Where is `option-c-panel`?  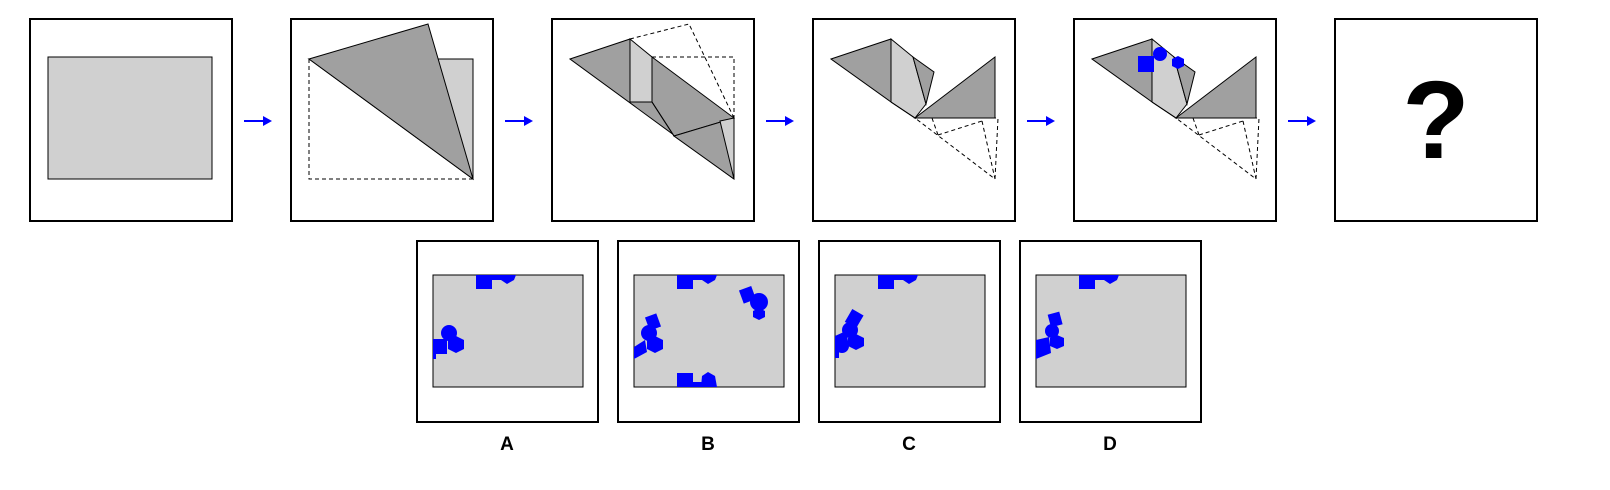 option-c-panel is located at coordinates (909, 331).